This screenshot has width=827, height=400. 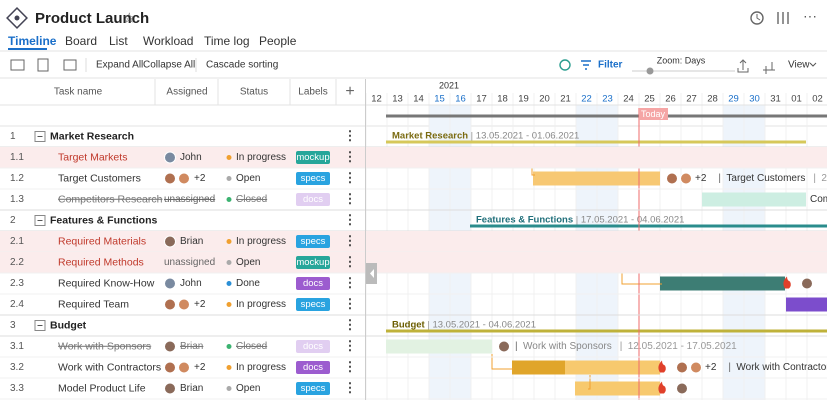 I want to click on tab: Timeline, so click(x=32, y=41).